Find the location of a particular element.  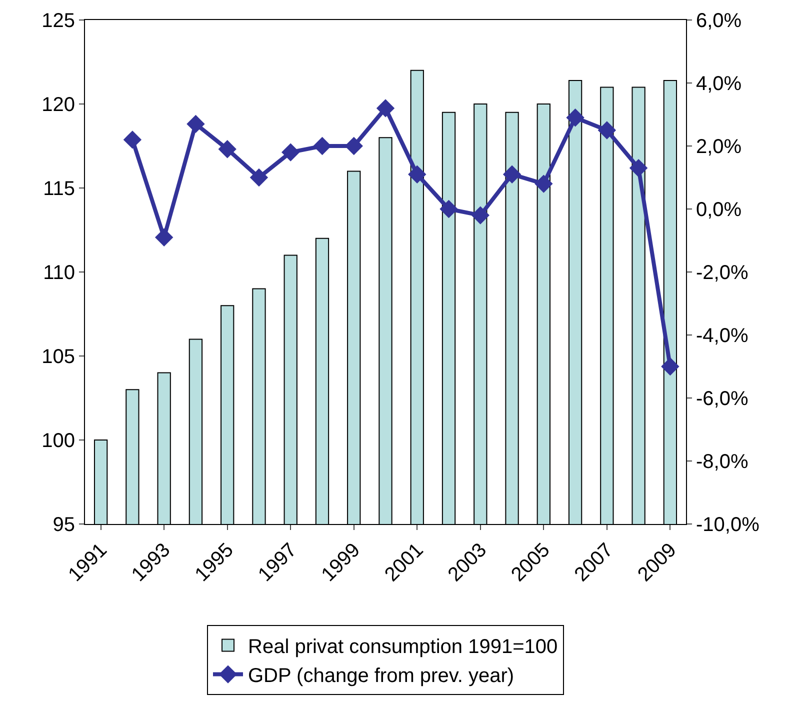

y2-tick-label: 6,0% is located at coordinates (719, 21).